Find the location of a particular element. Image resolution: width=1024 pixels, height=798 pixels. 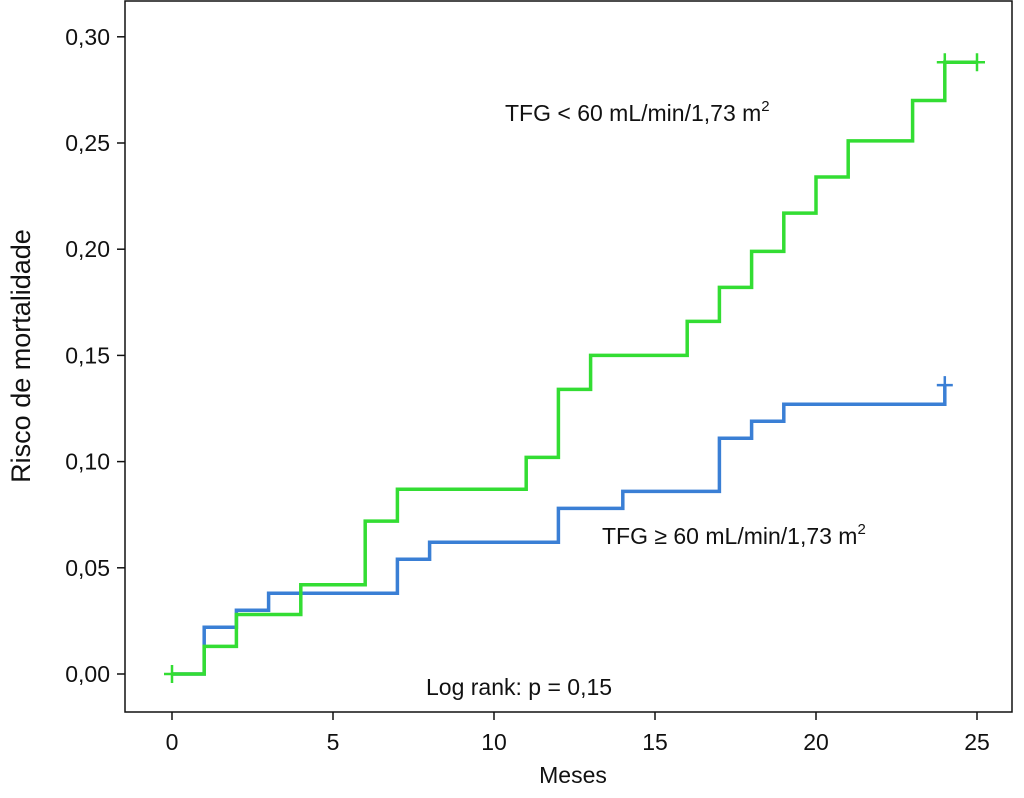

series-label-low-tfg: TFG < 60 mL/min/1,73 m2 is located at coordinates (637, 112).